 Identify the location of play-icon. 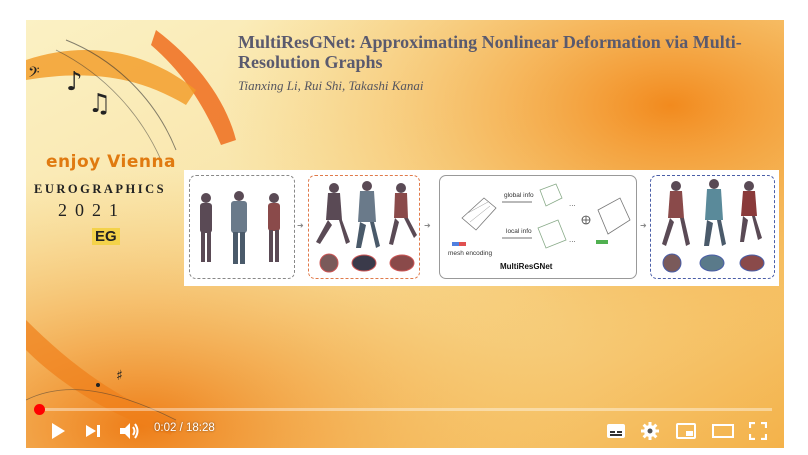
(58, 431).